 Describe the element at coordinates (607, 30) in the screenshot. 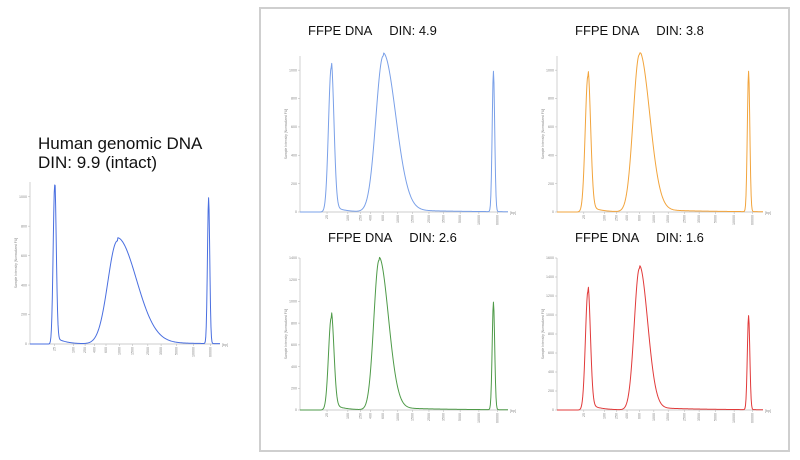

I see `ffpe-din38-name: FFPE DNA` at that location.